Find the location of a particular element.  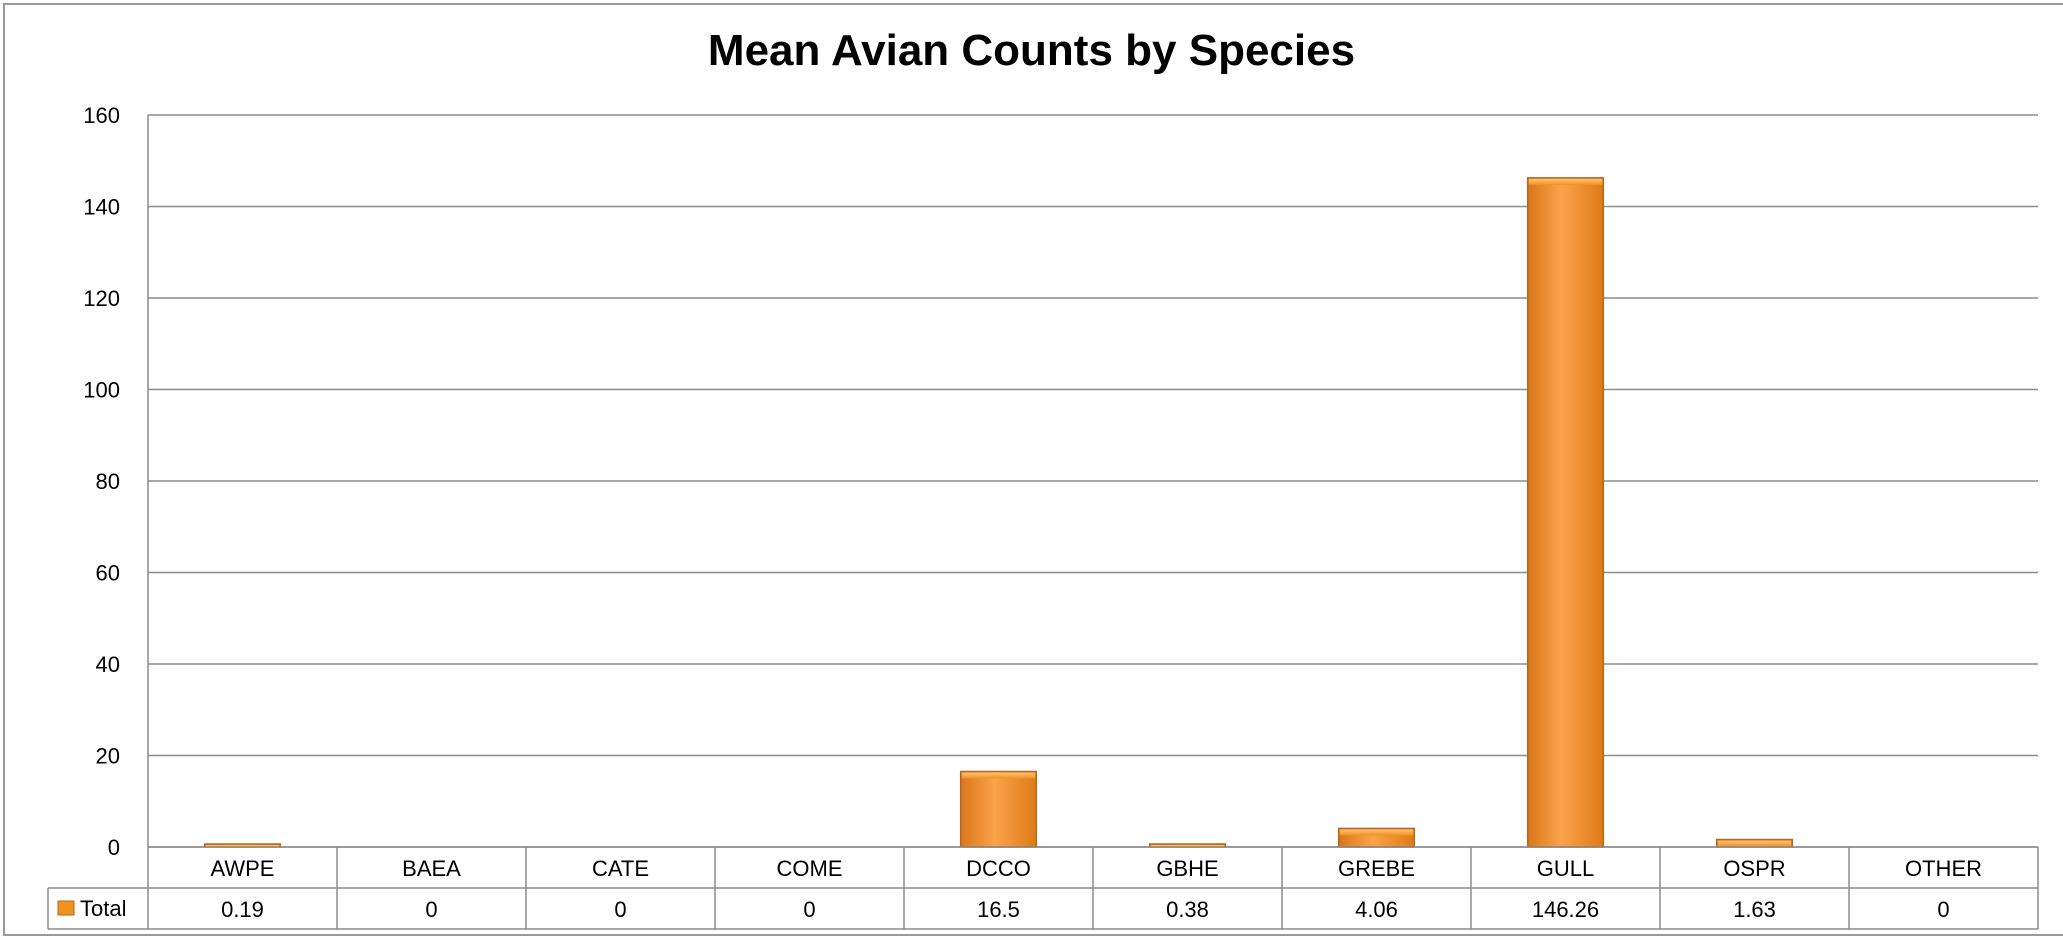

category-label: GREBE is located at coordinates (1376, 868).